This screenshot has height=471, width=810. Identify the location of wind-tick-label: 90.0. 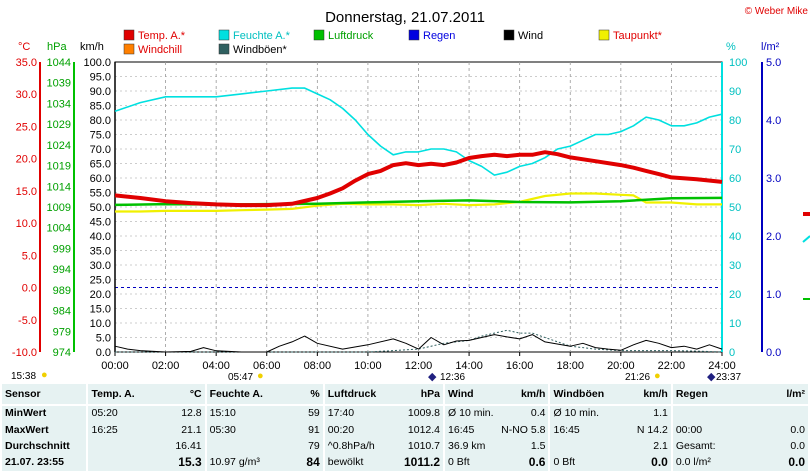
(100, 92).